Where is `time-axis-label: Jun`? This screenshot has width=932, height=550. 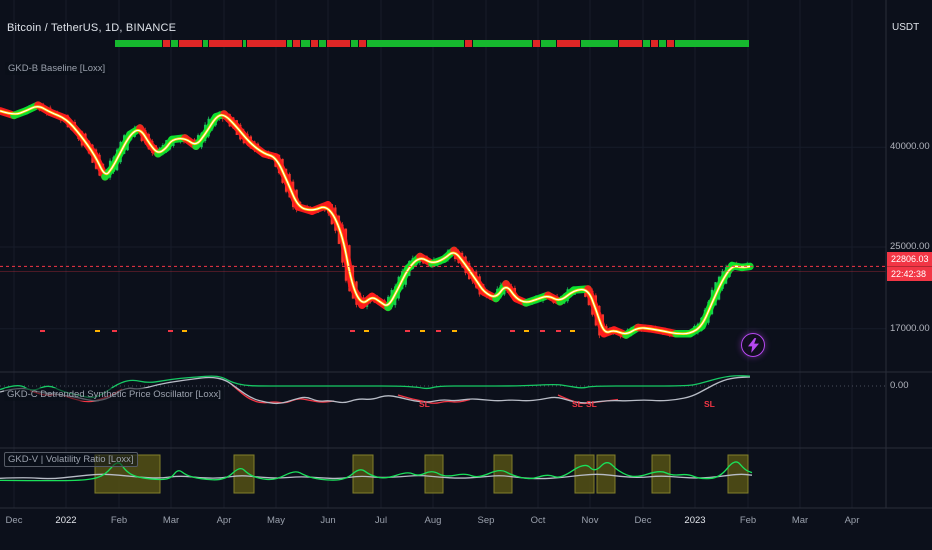 time-axis-label: Jun is located at coordinates (328, 520).